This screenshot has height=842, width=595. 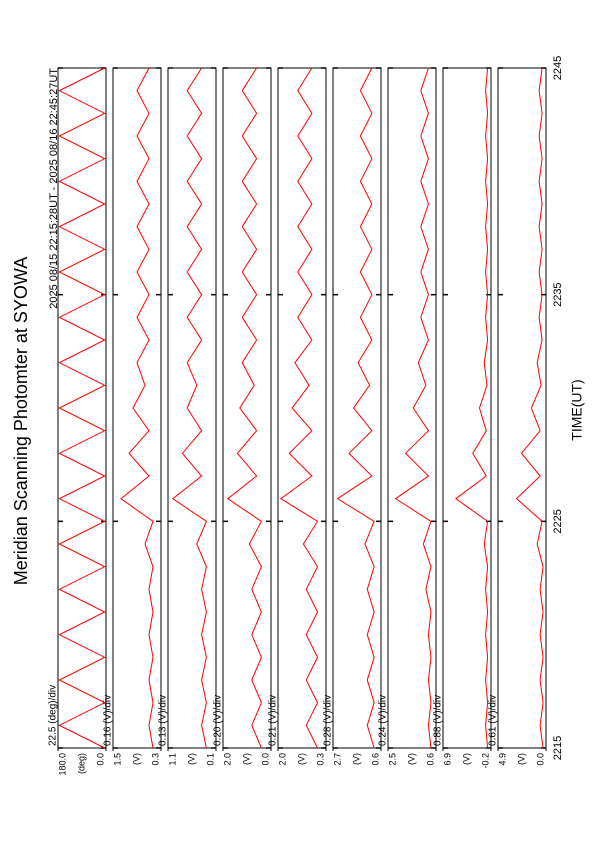 I want to click on y-tick-label: 180.0, so click(x=62, y=764).